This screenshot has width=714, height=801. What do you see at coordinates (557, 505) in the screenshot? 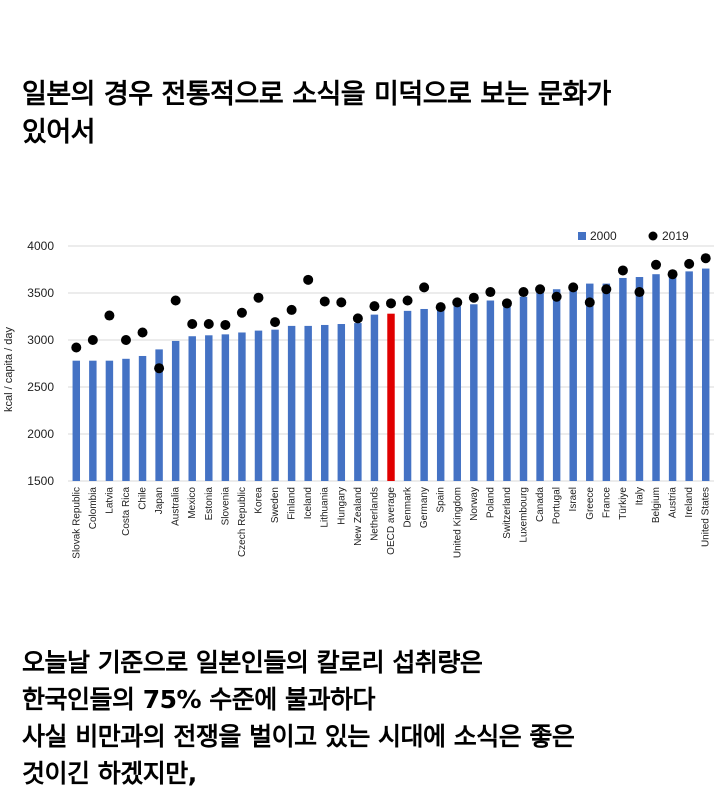
I see `category-label: Portugal` at bounding box center [557, 505].